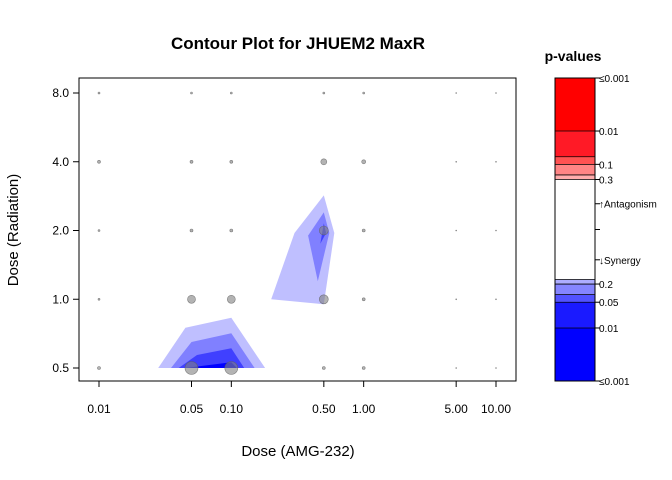 The height and width of the screenshot is (480, 672). I want to click on legend-bands, so click(575, 229).